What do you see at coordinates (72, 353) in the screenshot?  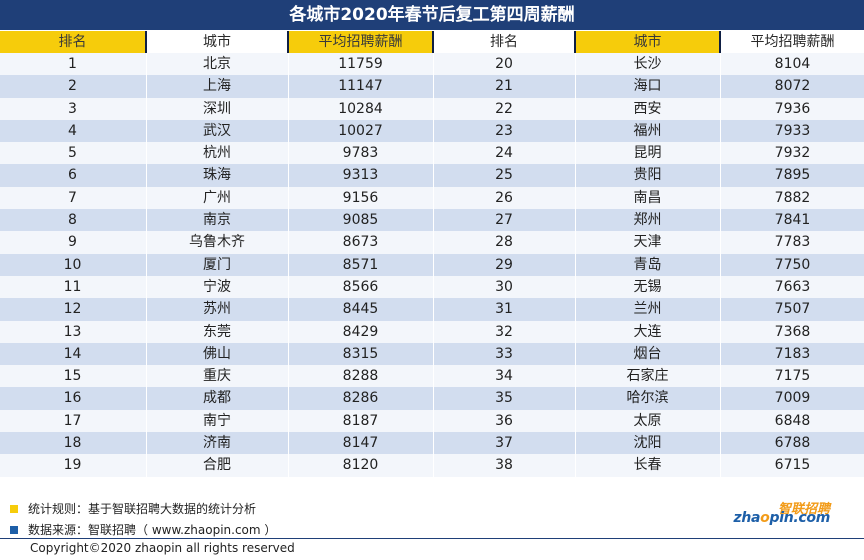 I see `cell-rank-1: 14` at bounding box center [72, 353].